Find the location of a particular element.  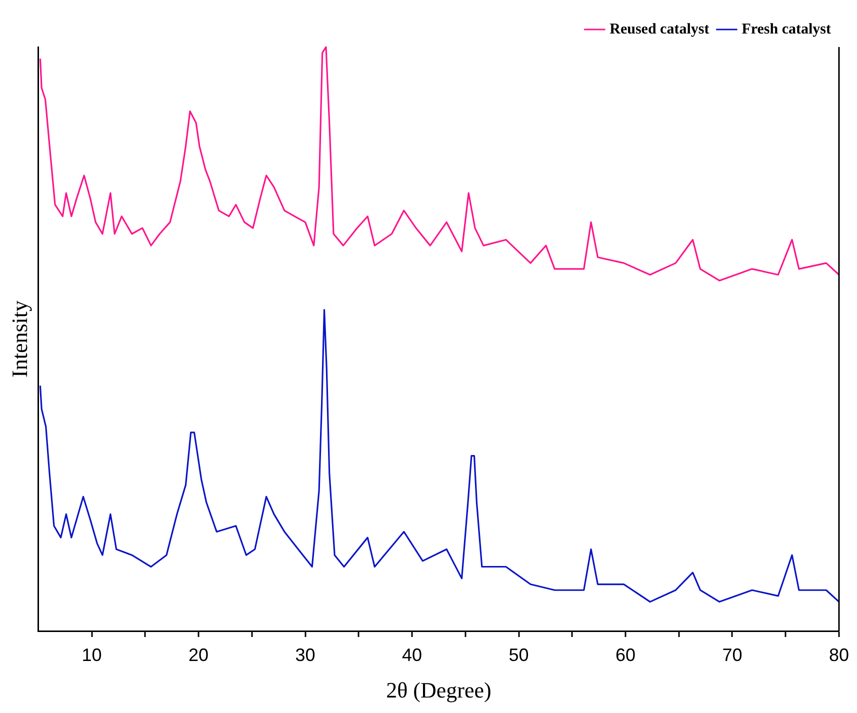

y-axis-title: Intensity is located at coordinates (19, 339).